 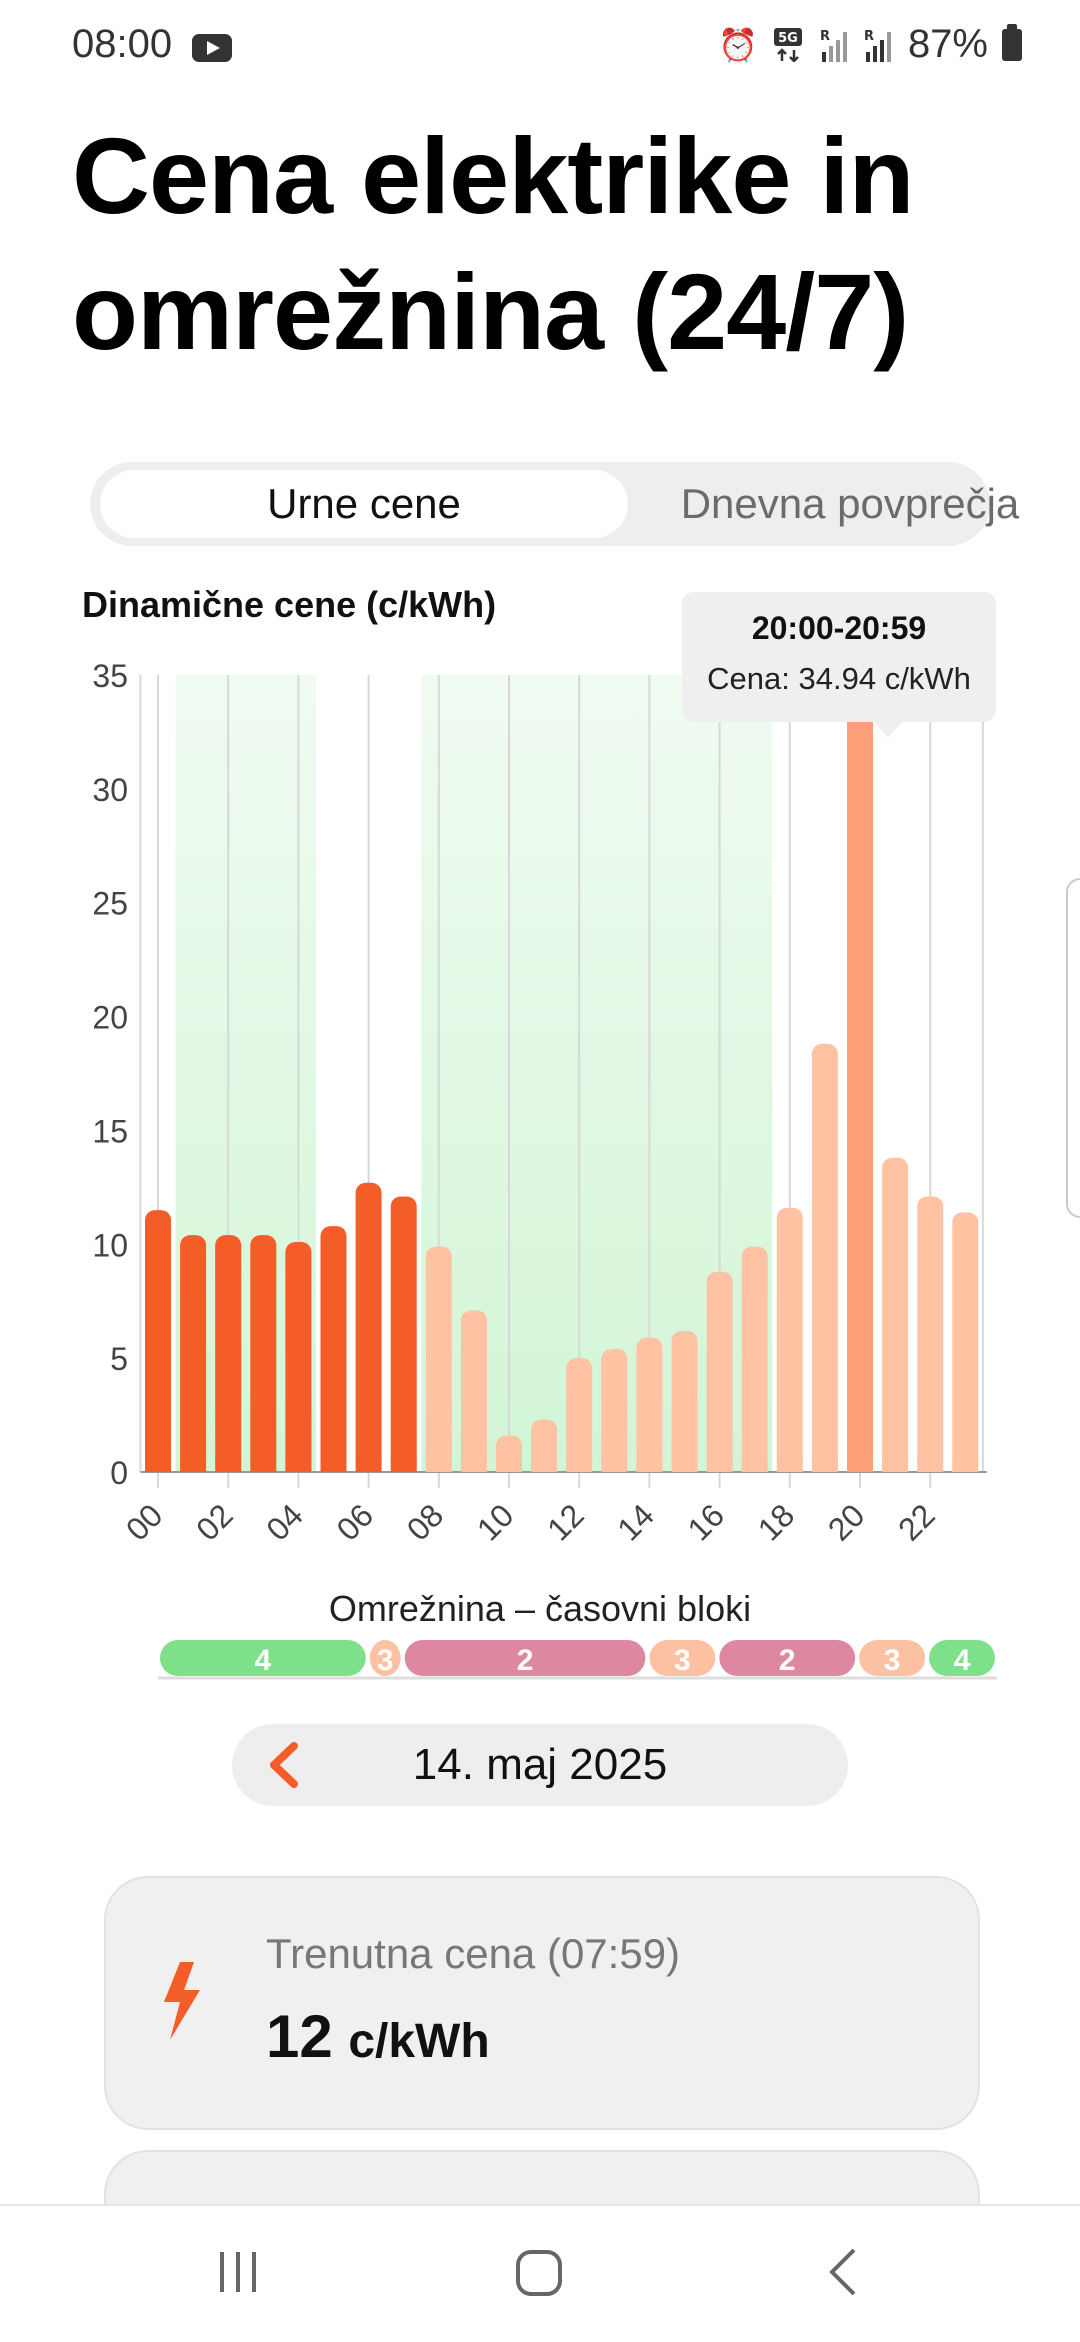 What do you see at coordinates (916, 1522) in the screenshot?
I see `x-tick-label: 22` at bounding box center [916, 1522].